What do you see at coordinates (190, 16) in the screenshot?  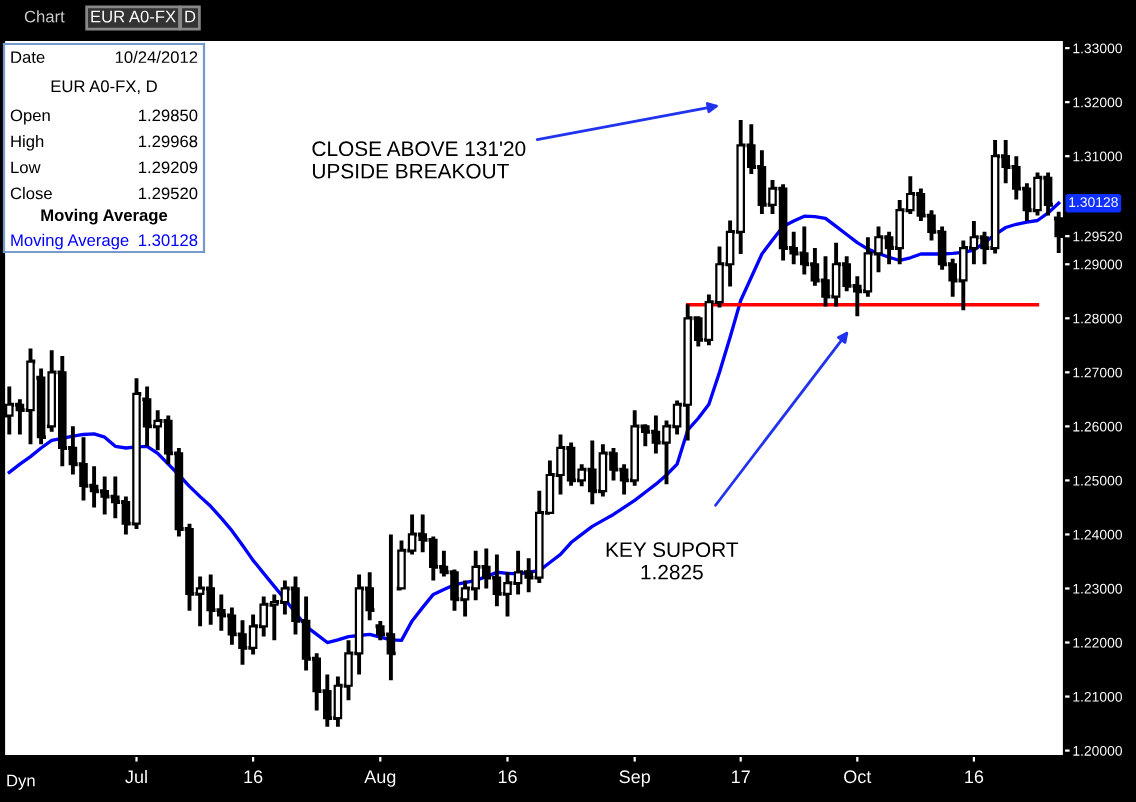 I see `text: D` at bounding box center [190, 16].